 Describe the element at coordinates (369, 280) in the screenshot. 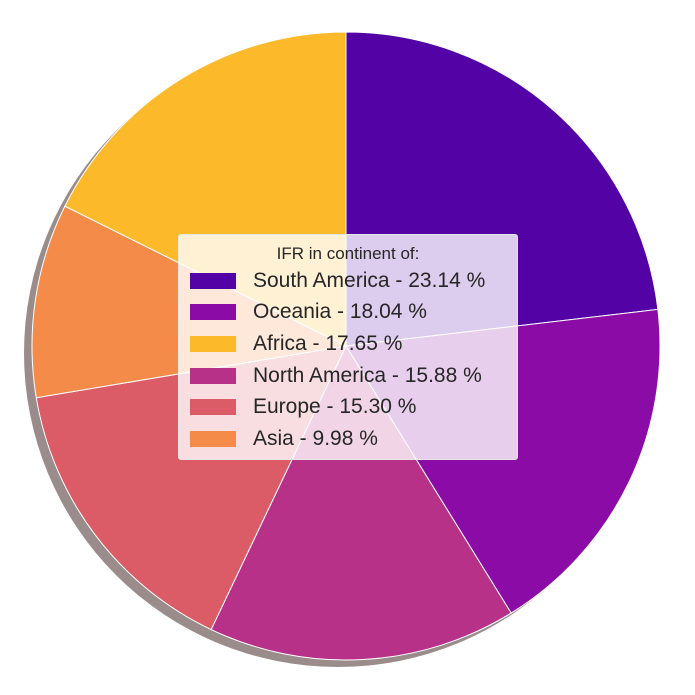

I see `legend-label: South America - 23.14 %` at that location.